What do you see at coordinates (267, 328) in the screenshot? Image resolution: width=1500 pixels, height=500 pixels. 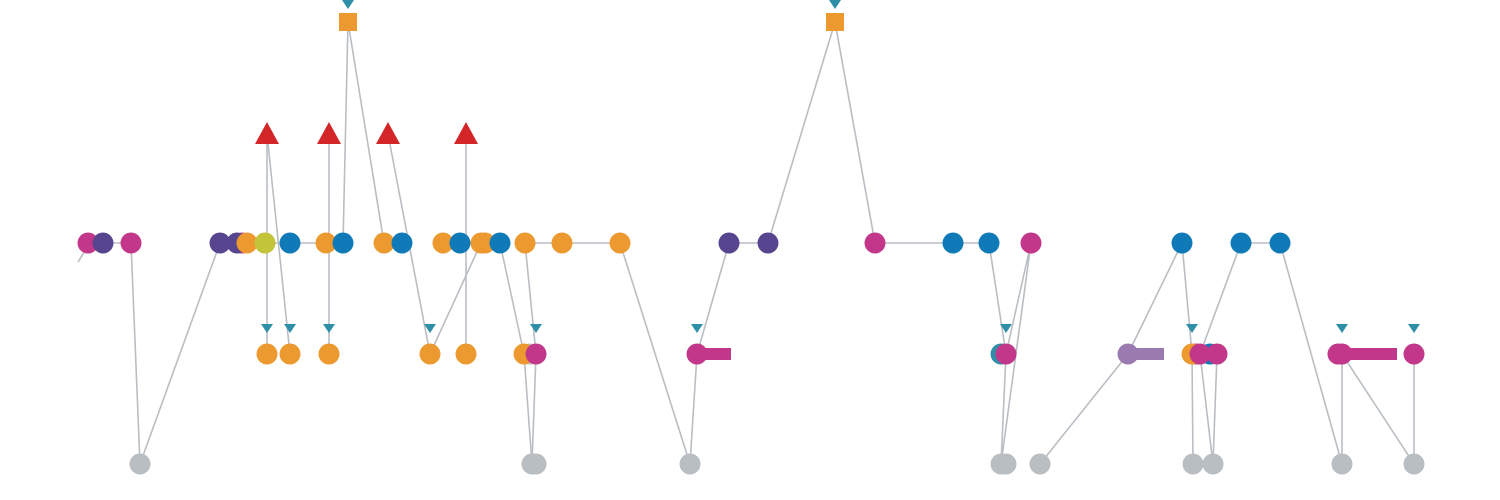 I see `marker-l1` at bounding box center [267, 328].